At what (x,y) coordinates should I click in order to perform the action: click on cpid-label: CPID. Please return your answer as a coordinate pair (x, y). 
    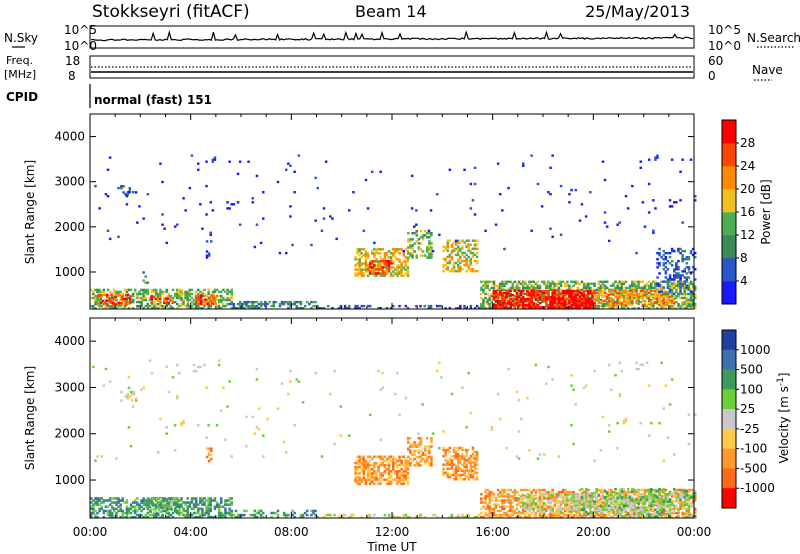
    Looking at the image, I should click on (22, 97).